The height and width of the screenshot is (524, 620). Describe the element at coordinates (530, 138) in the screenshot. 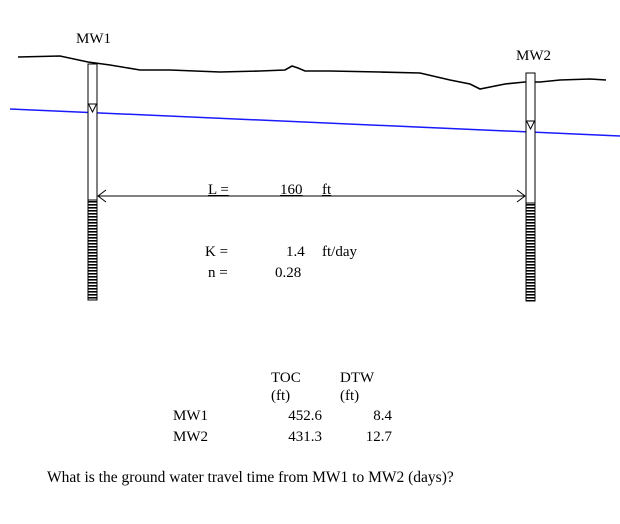

I see `mw2-well-casing` at that location.